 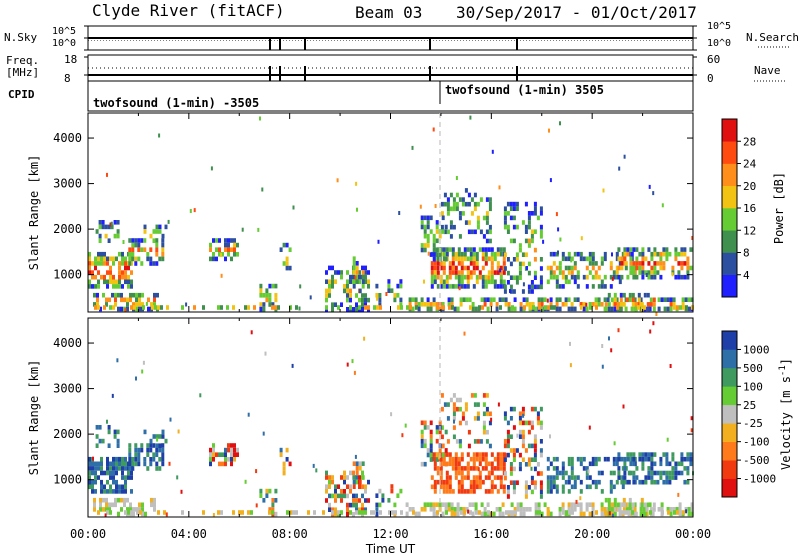 I want to click on cpid-mode-1: twofsound (1-min) -3505, so click(x=176, y=103).